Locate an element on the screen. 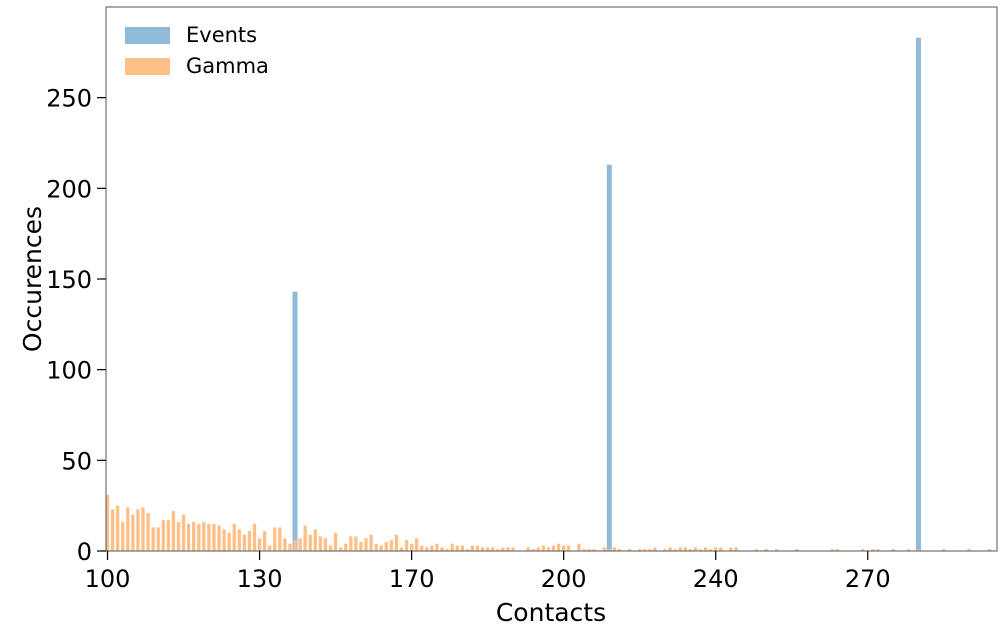 This screenshot has width=1004, height=633. x-tick-label: 270 is located at coordinates (868, 579).